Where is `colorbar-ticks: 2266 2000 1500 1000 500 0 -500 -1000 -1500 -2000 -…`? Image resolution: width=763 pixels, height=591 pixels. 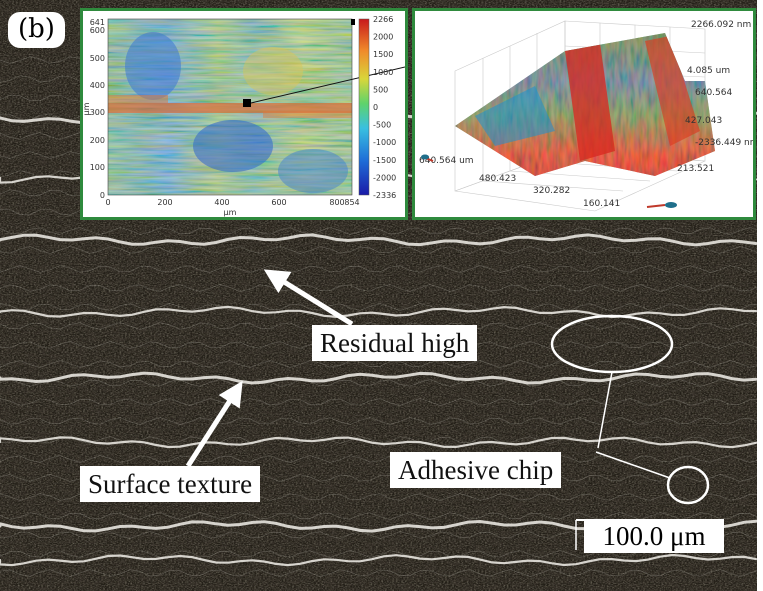
colorbar-ticks: 2266 2000 1500 1000 500 0 -500 -1000 -1500 -2000 -… is located at coordinates (384, 107).